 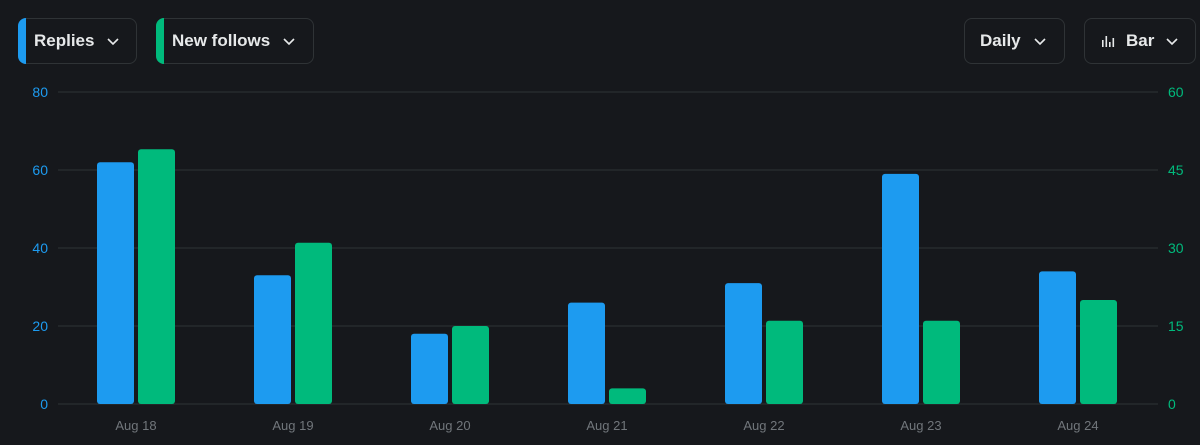 I want to click on right-y-axis: 0 15 30 45 60, so click(x=1176, y=248).